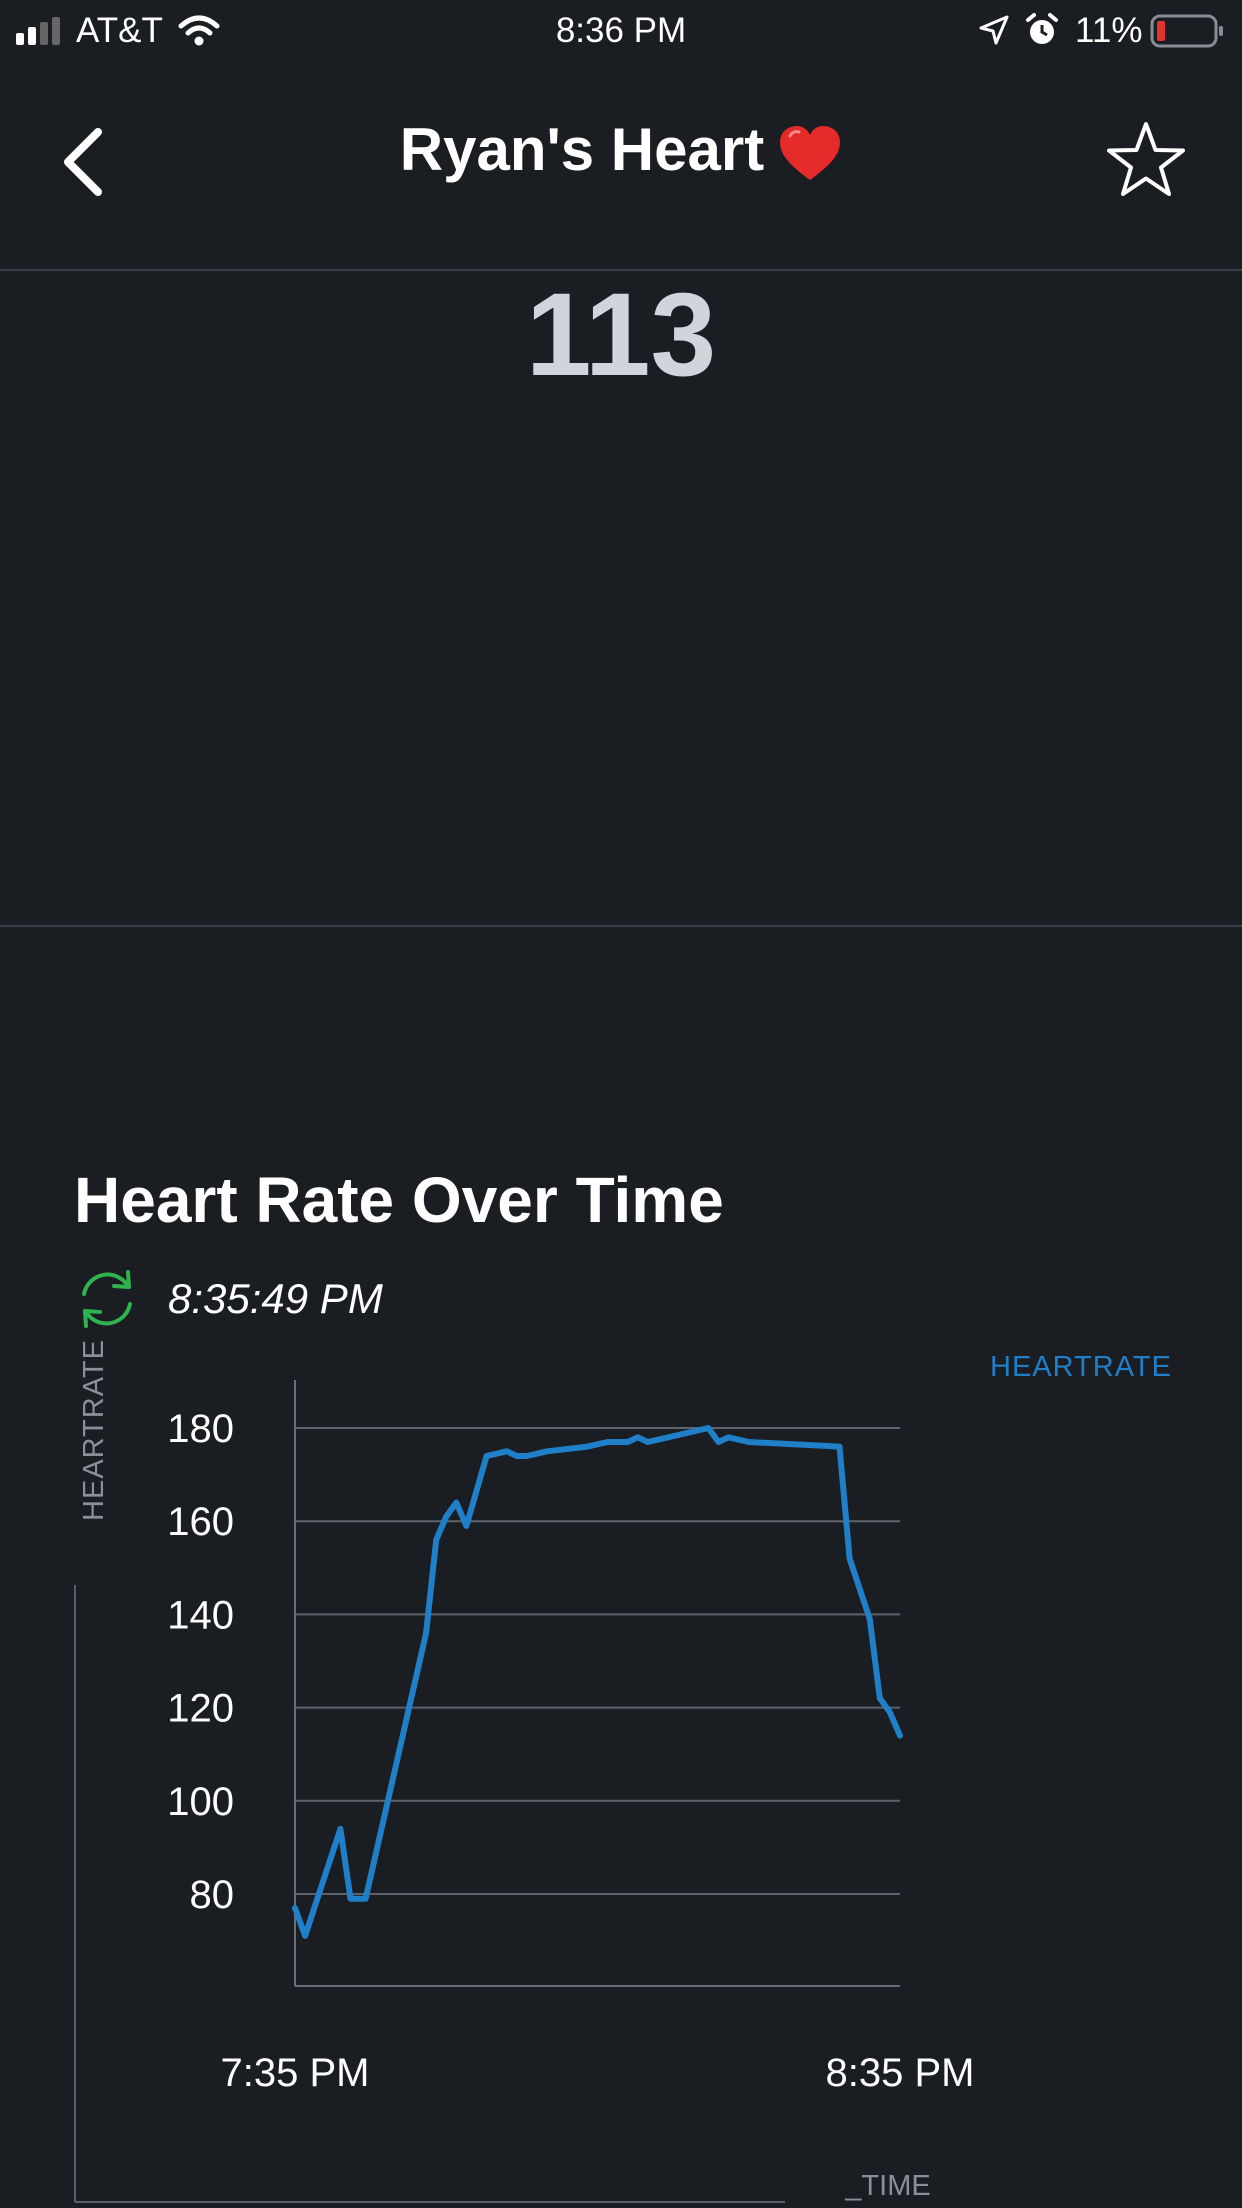  I want to click on alarm-clock-icon, so click(1042, 28).